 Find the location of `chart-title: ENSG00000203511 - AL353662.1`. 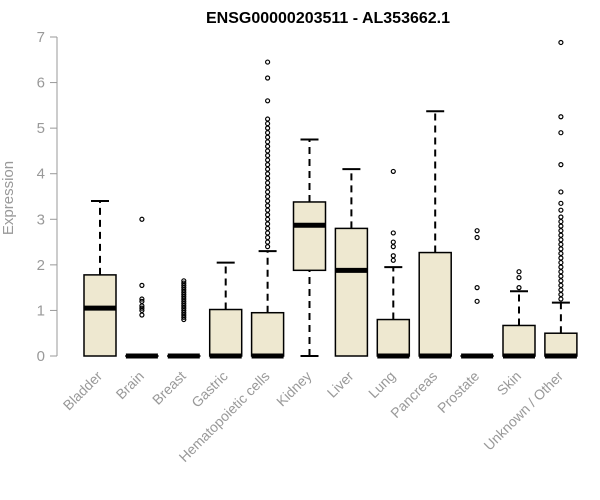

chart-title: ENSG00000203511 - AL353662.1 is located at coordinates (328, 18).